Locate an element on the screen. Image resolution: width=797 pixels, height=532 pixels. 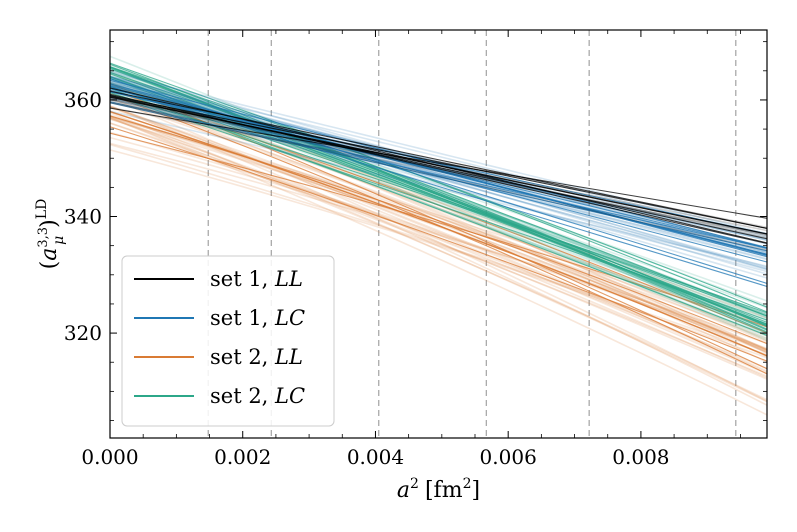
legend-entry: set 2, LC is located at coordinates (219, 396).